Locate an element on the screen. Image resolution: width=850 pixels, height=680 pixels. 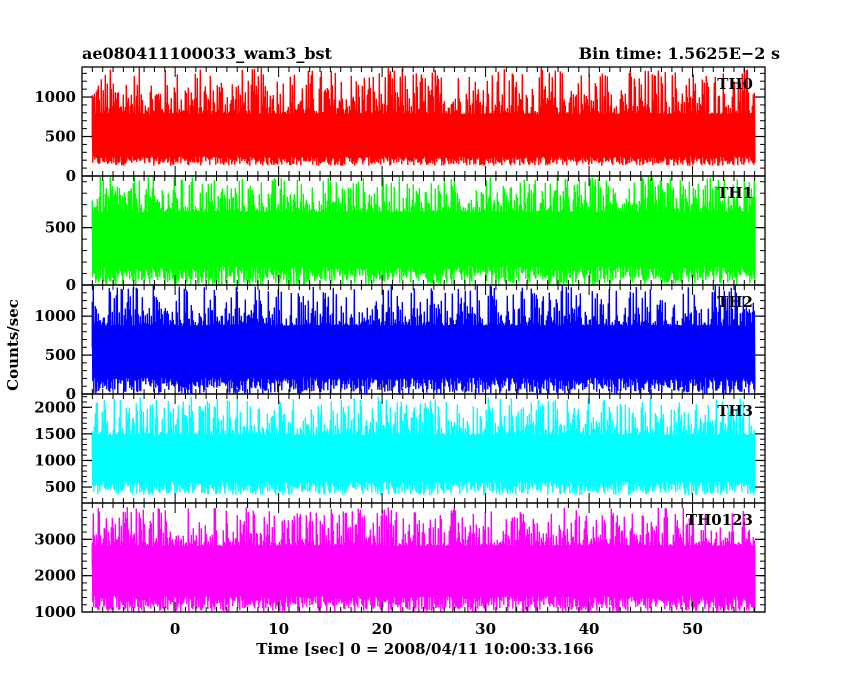
panel-th1: 0 500 TH1 is located at coordinates (405, 234).